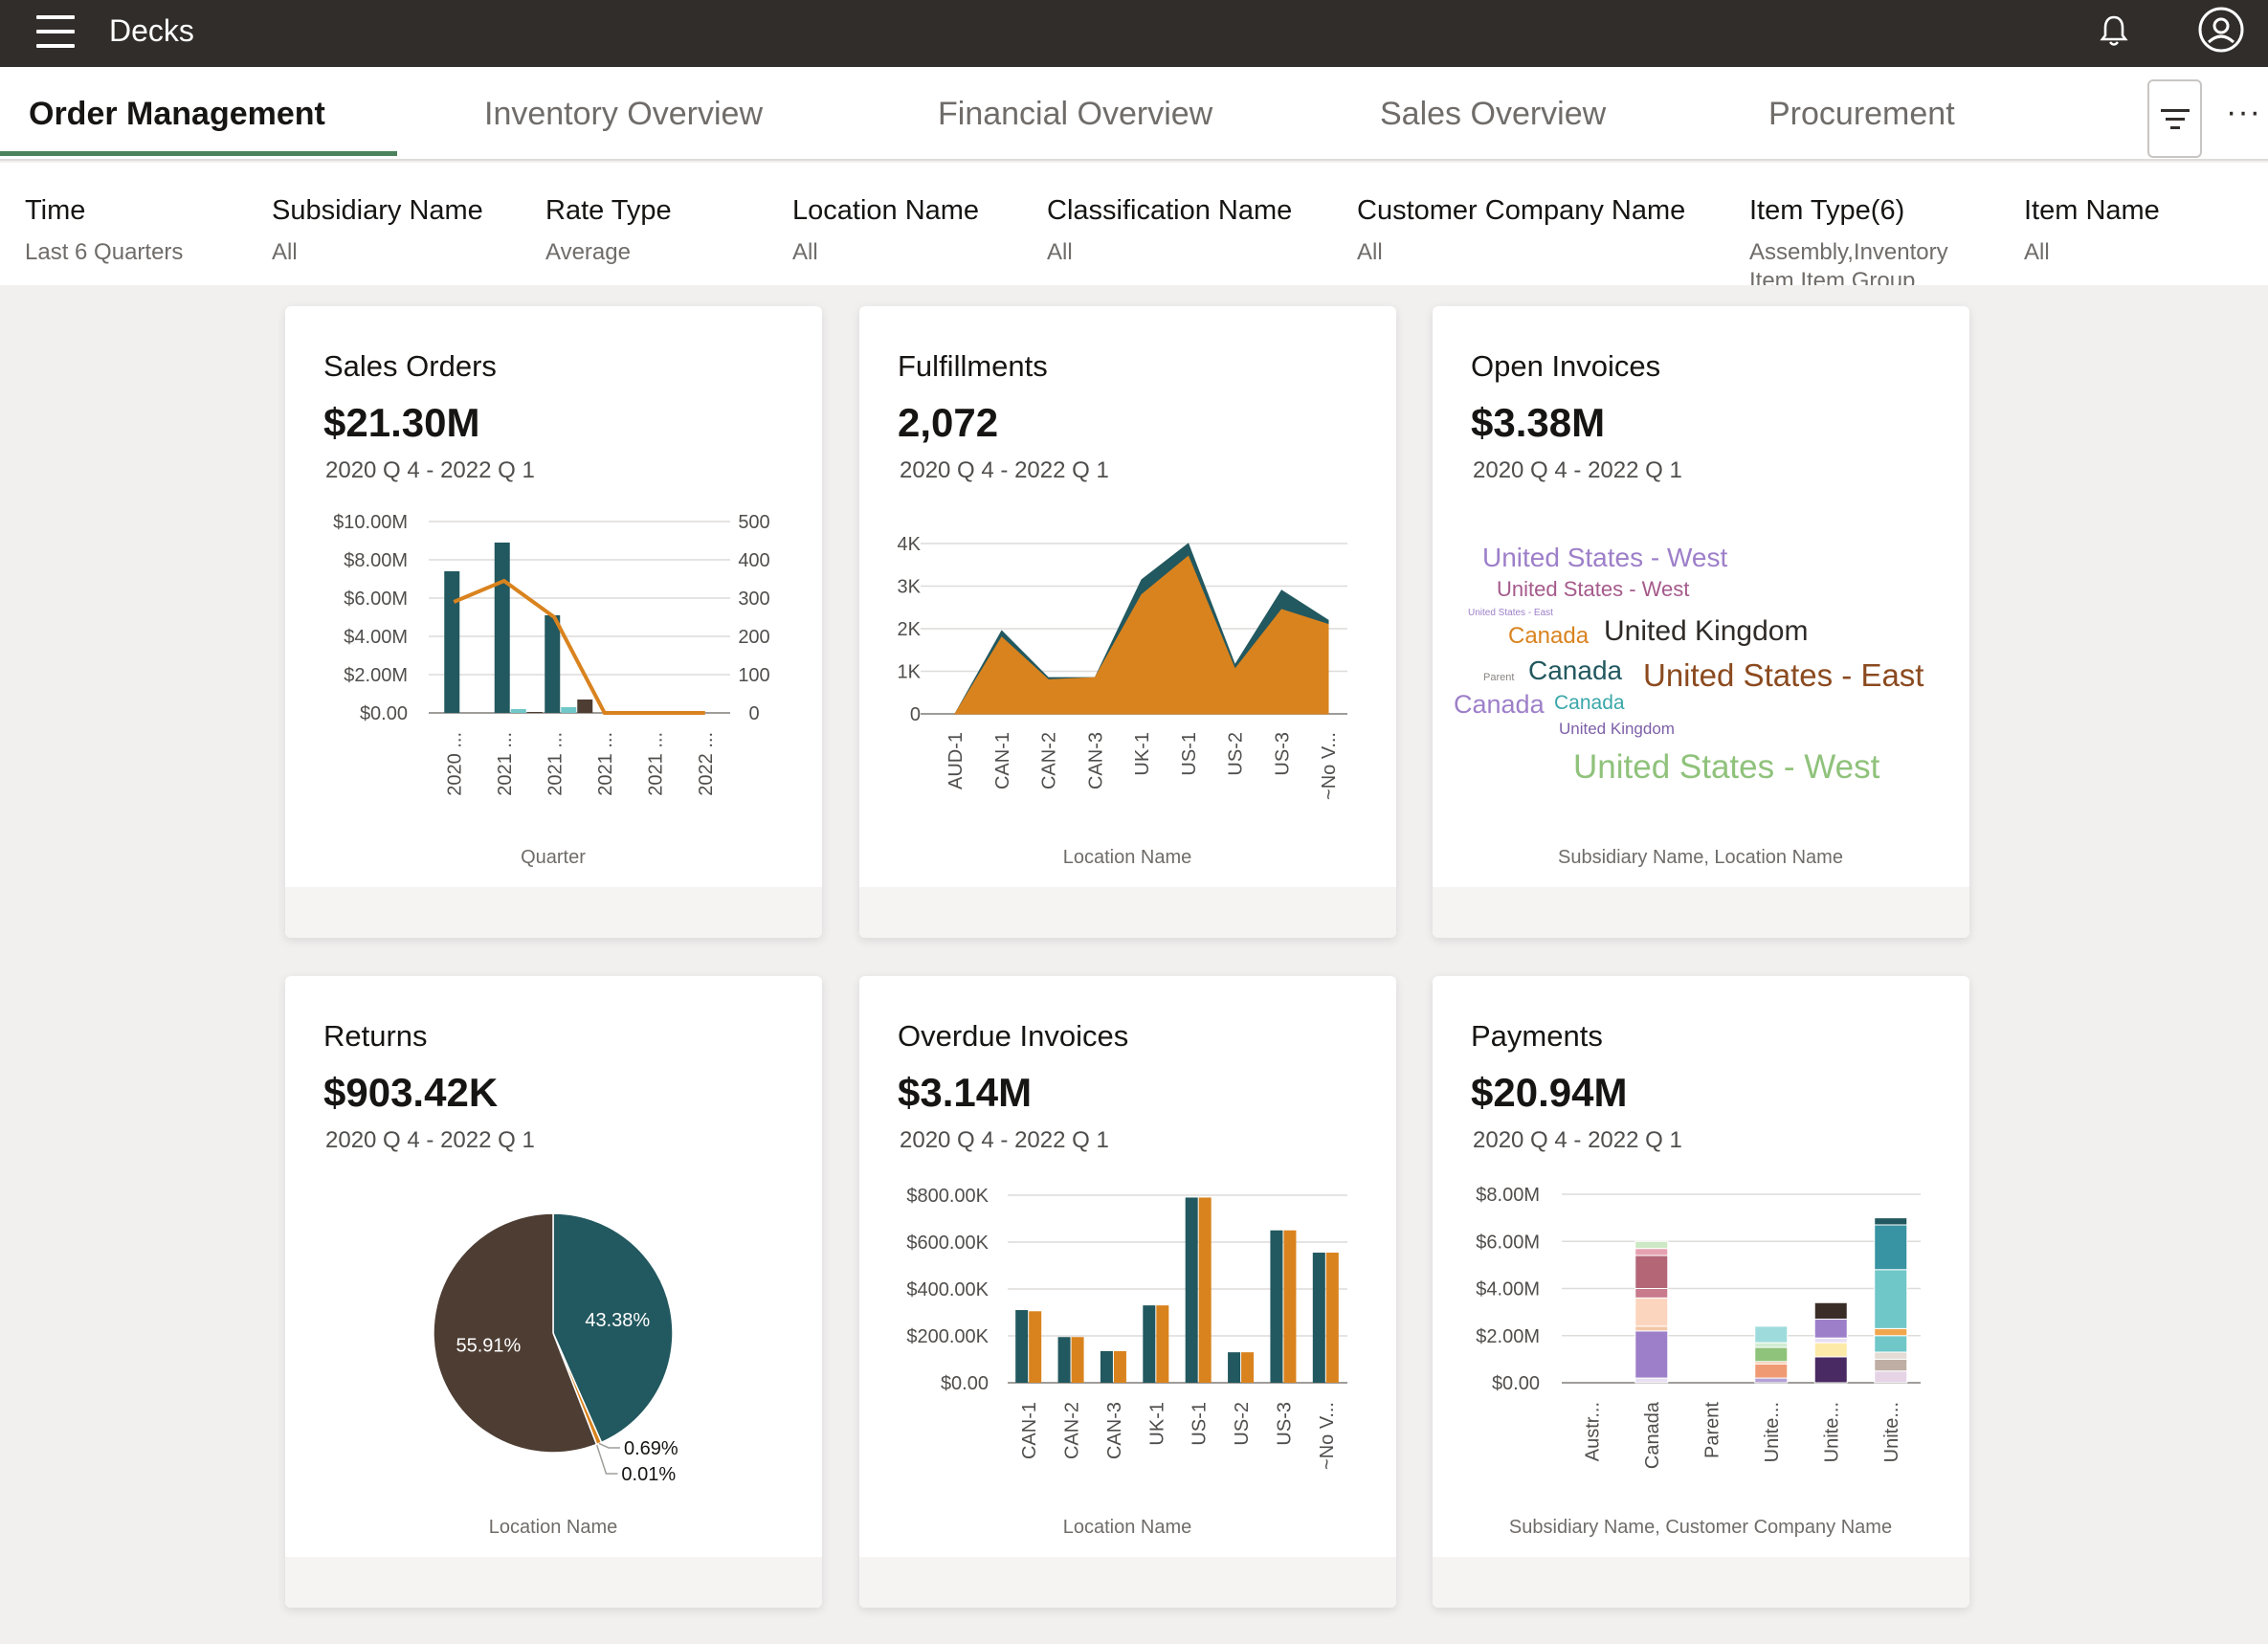  Describe the element at coordinates (55, 32) in the screenshot. I see `hamburger-menu-icon` at that location.